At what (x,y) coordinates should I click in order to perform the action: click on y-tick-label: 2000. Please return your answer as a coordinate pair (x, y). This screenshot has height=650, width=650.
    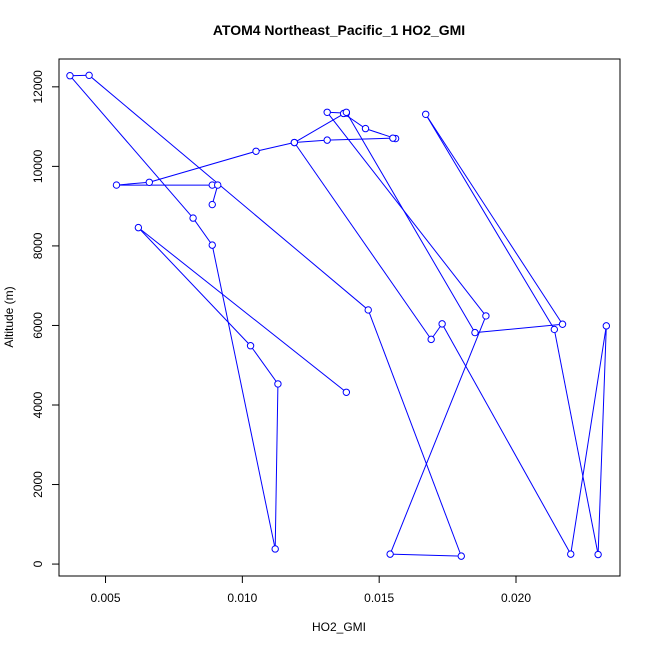
    Looking at the image, I should click on (38, 484).